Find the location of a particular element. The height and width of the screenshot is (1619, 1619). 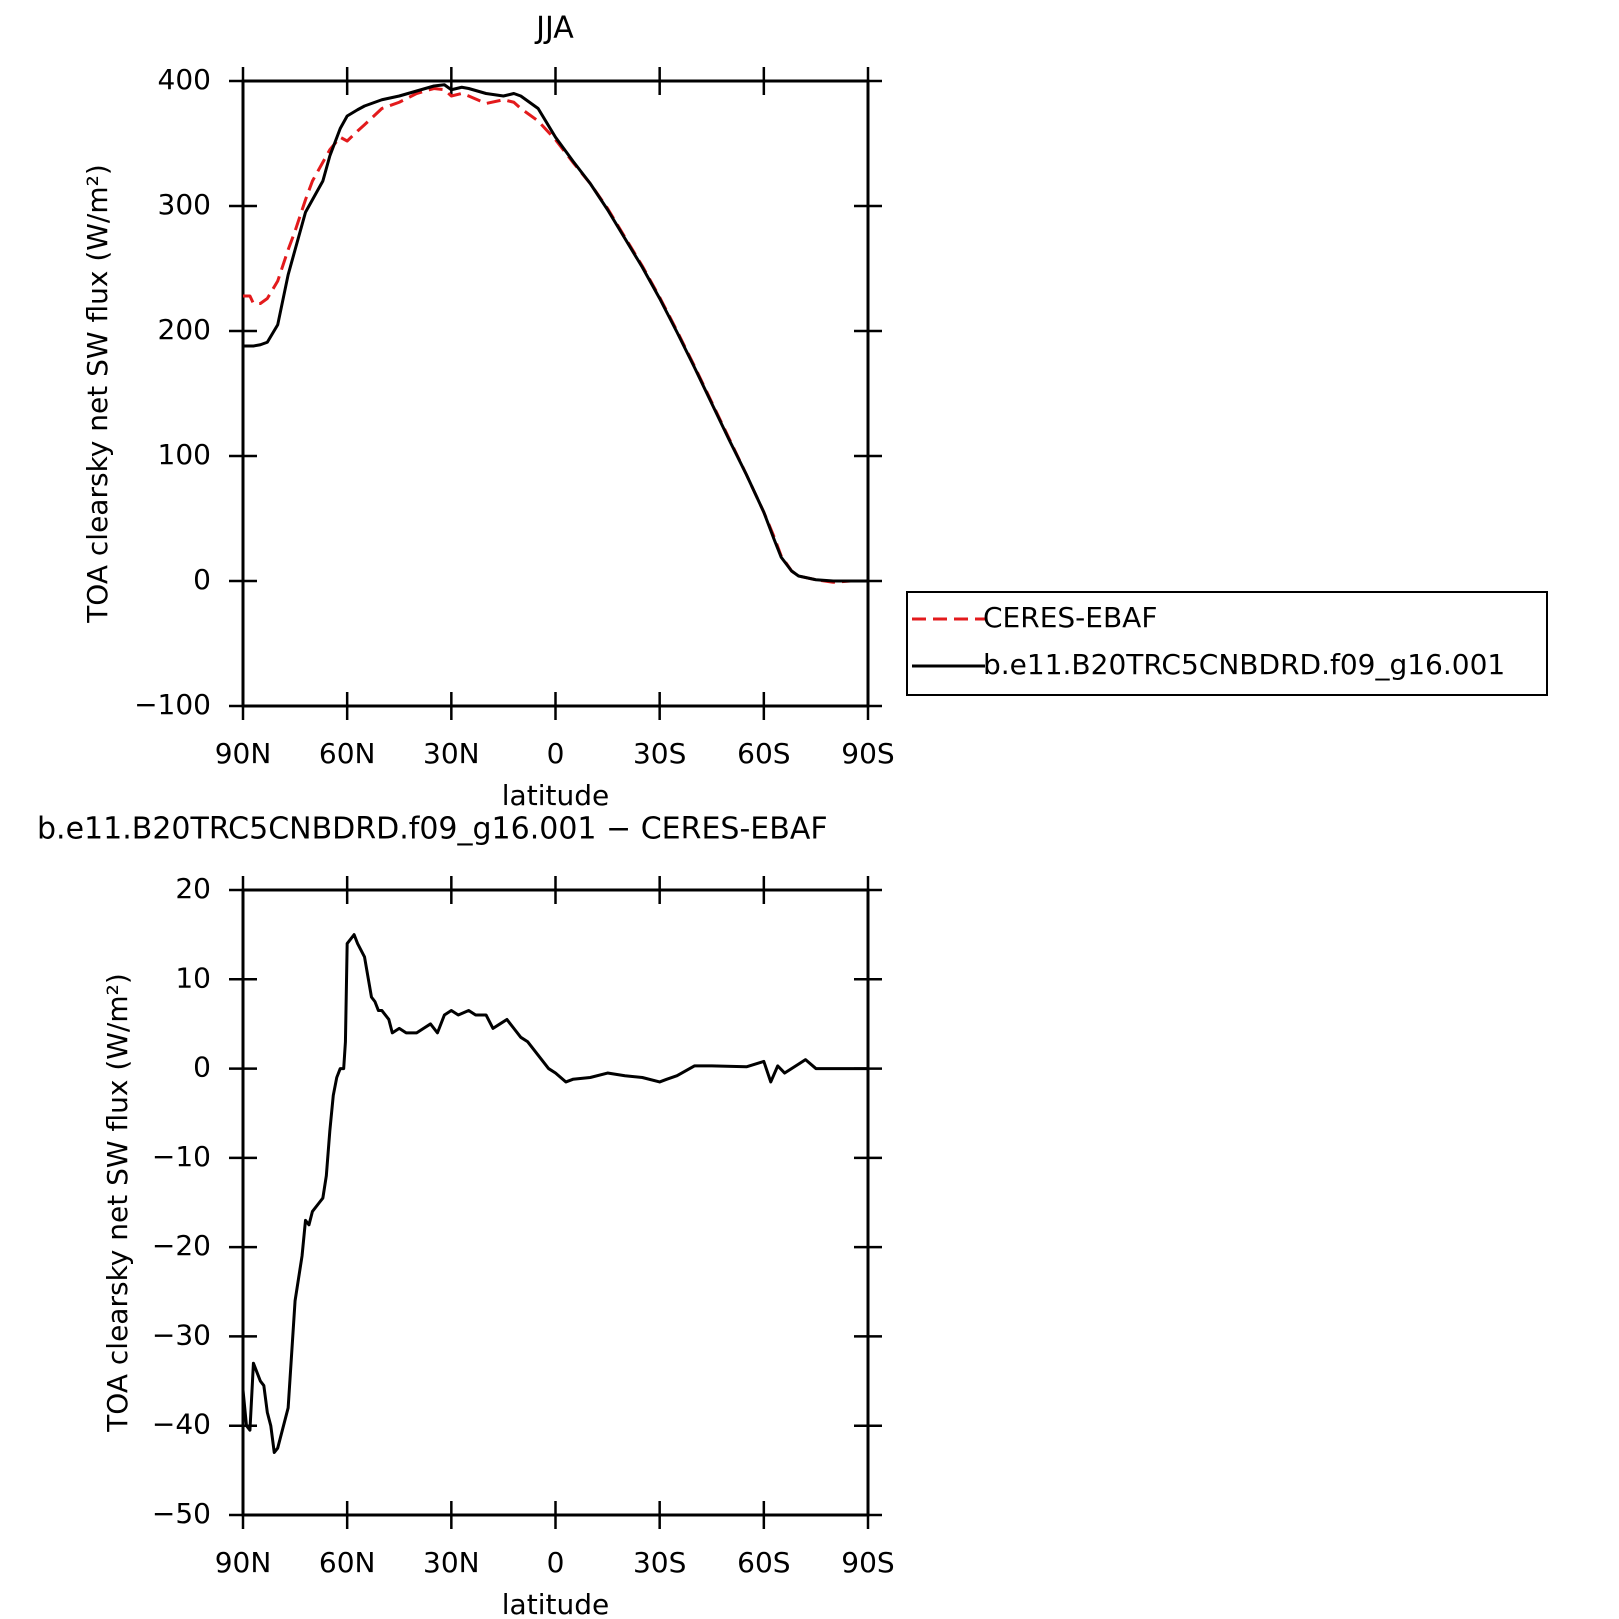

y-tick-label: 20 is located at coordinates (193, 888).